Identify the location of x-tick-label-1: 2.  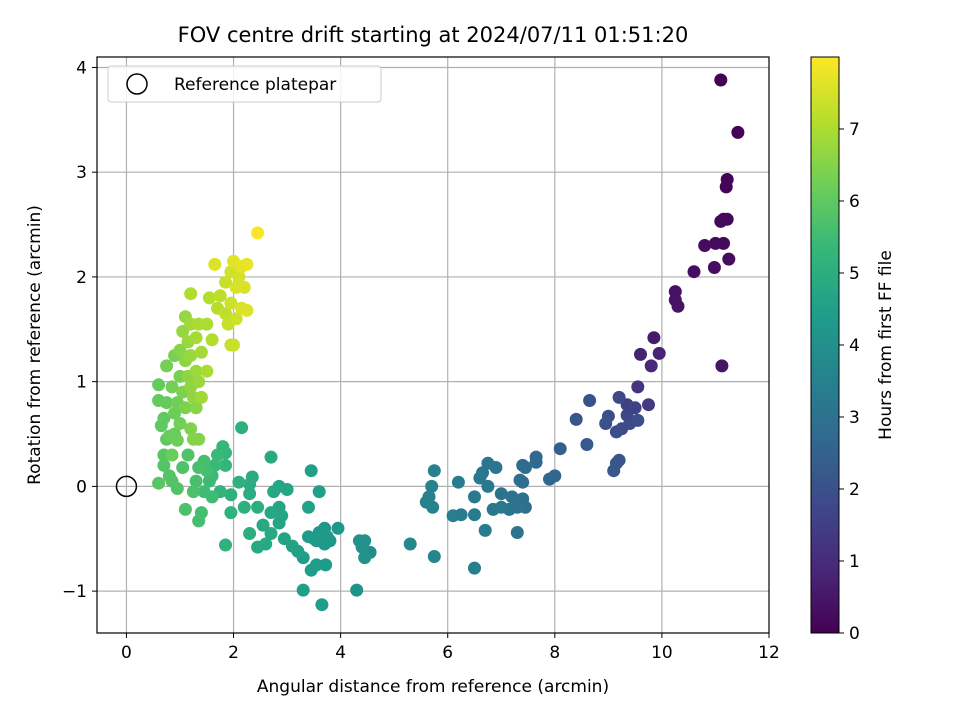
(233, 653).